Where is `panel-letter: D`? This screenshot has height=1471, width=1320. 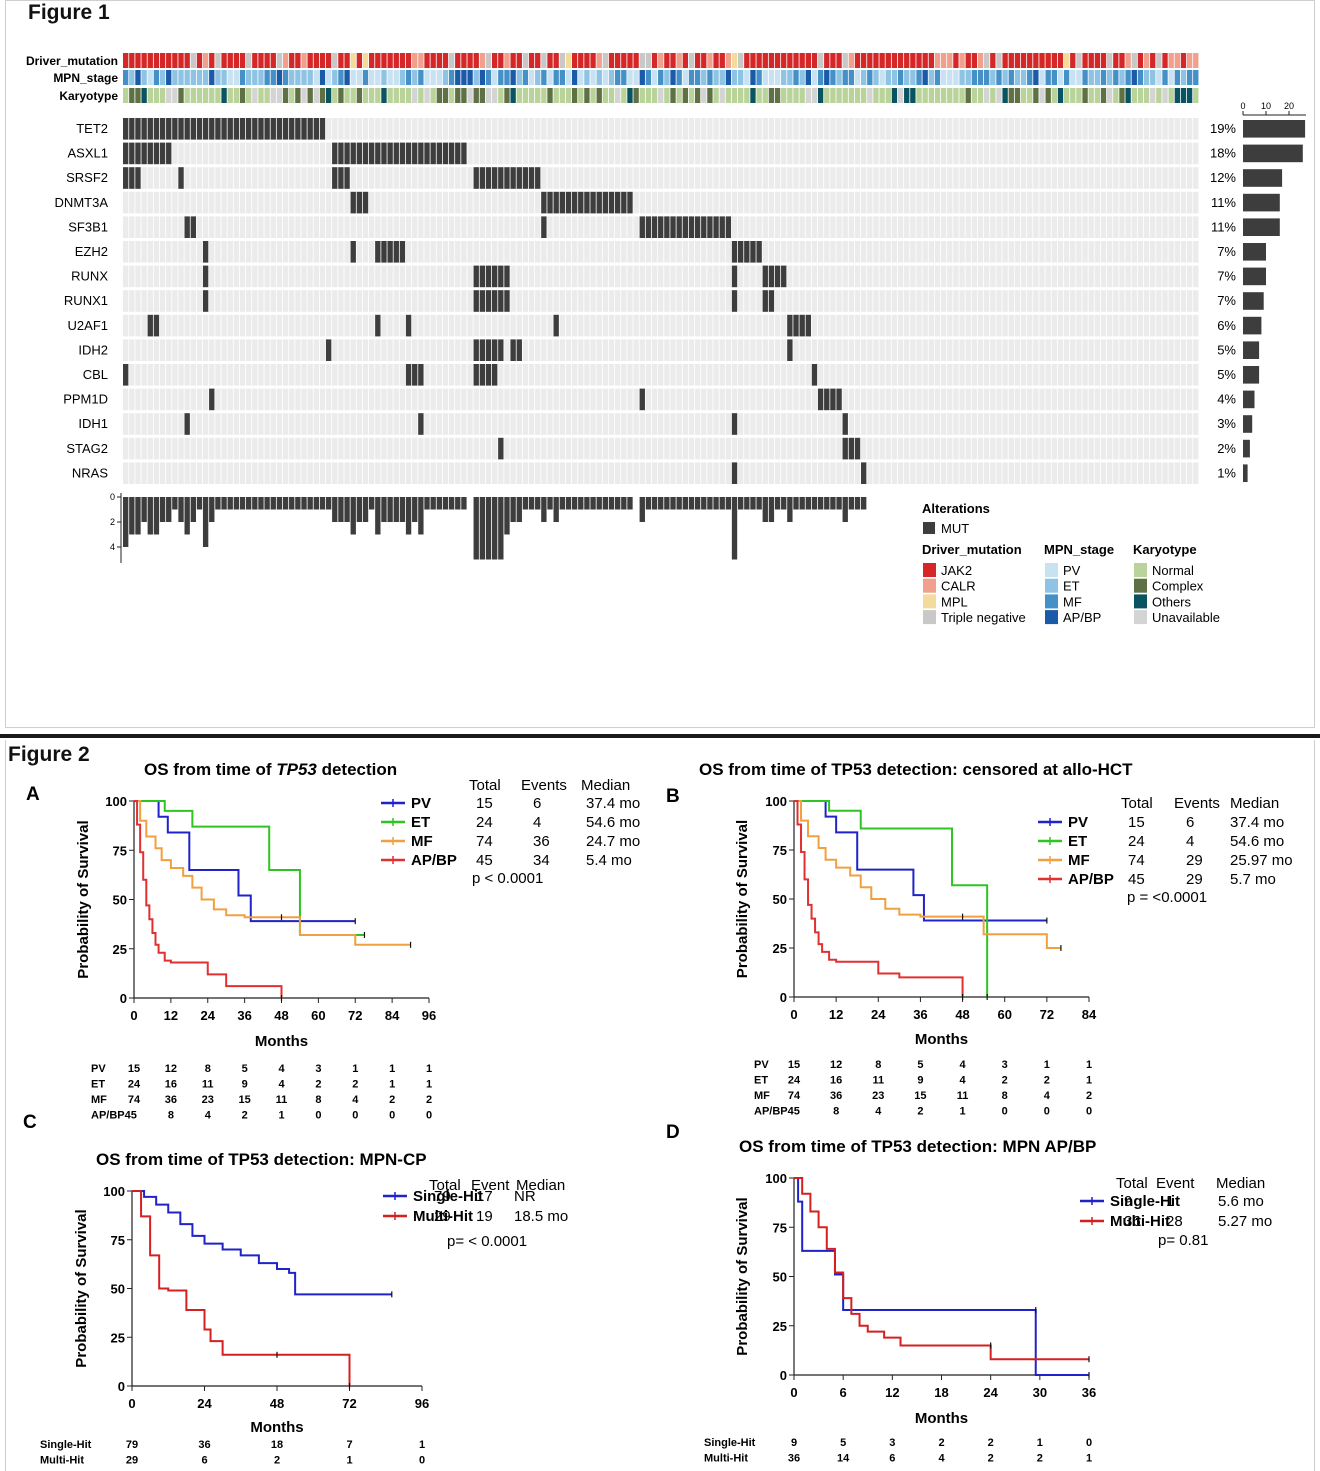
panel-letter: D is located at coordinates (673, 1132).